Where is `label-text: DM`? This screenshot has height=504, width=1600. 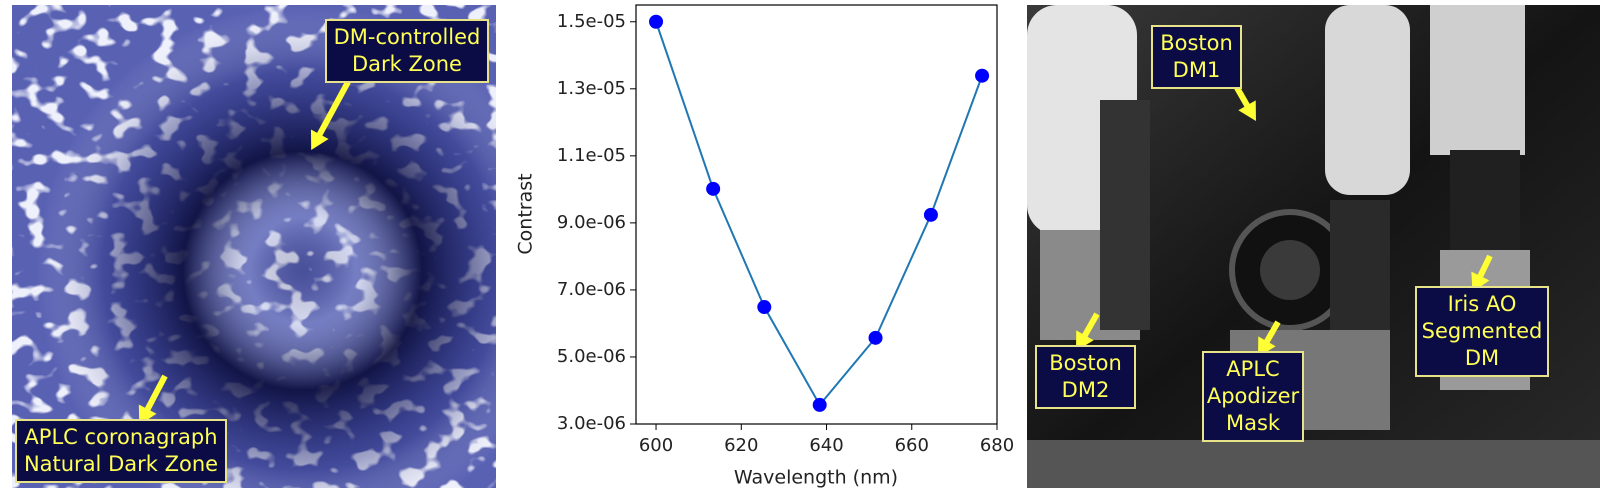
label-text: DM is located at coordinates (1482, 358).